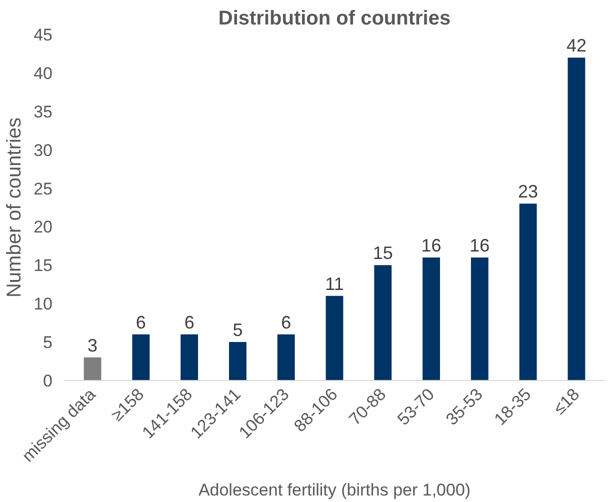  Describe the element at coordinates (93, 345) in the screenshot. I see `data-label: 3` at that location.